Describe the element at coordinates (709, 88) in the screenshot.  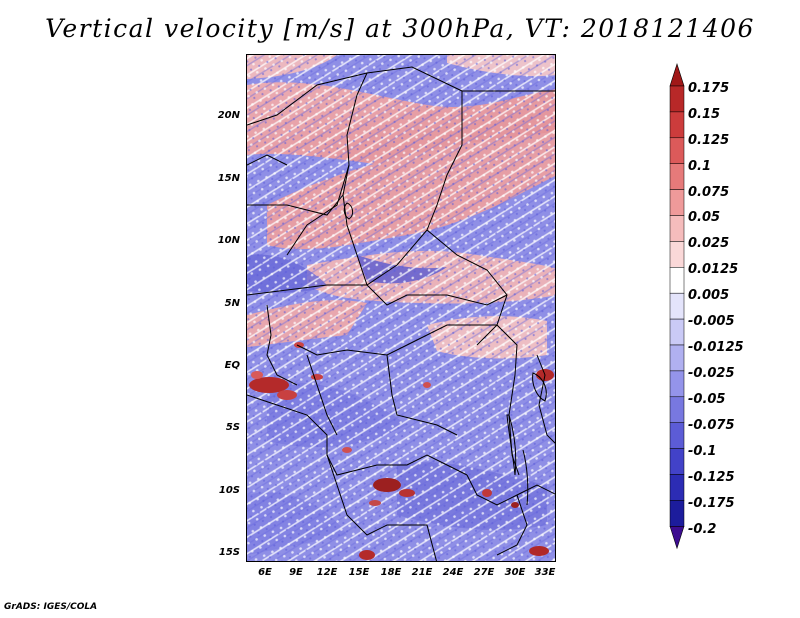
I see `colorbar-label: 0.175` at that location.